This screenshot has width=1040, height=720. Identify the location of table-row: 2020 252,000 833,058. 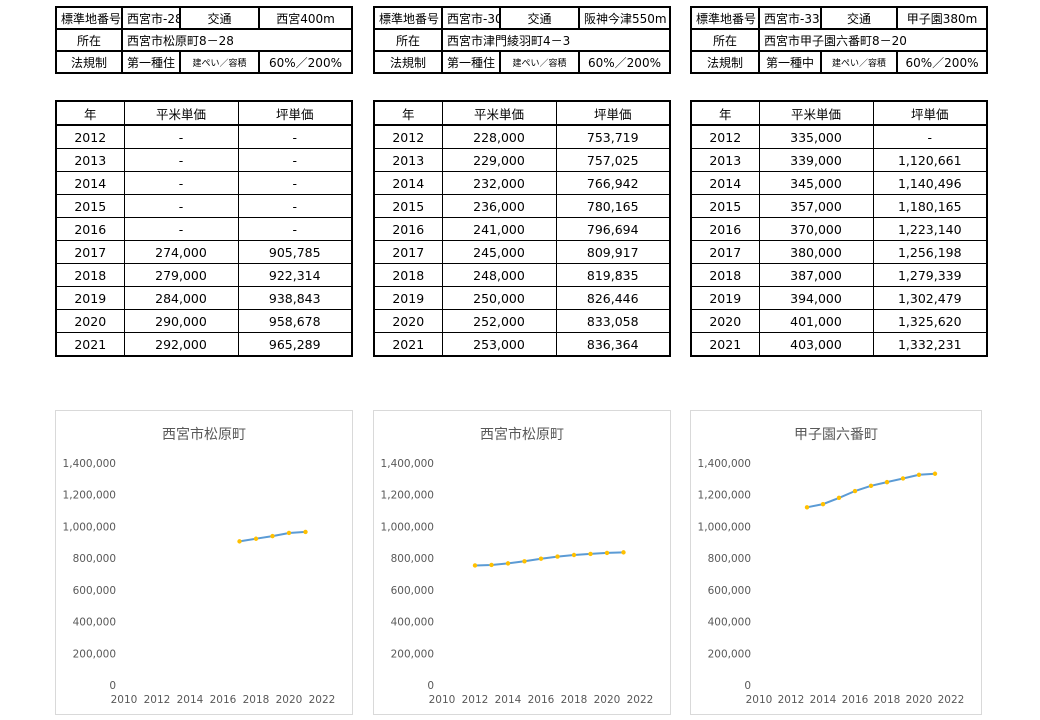
(522, 321).